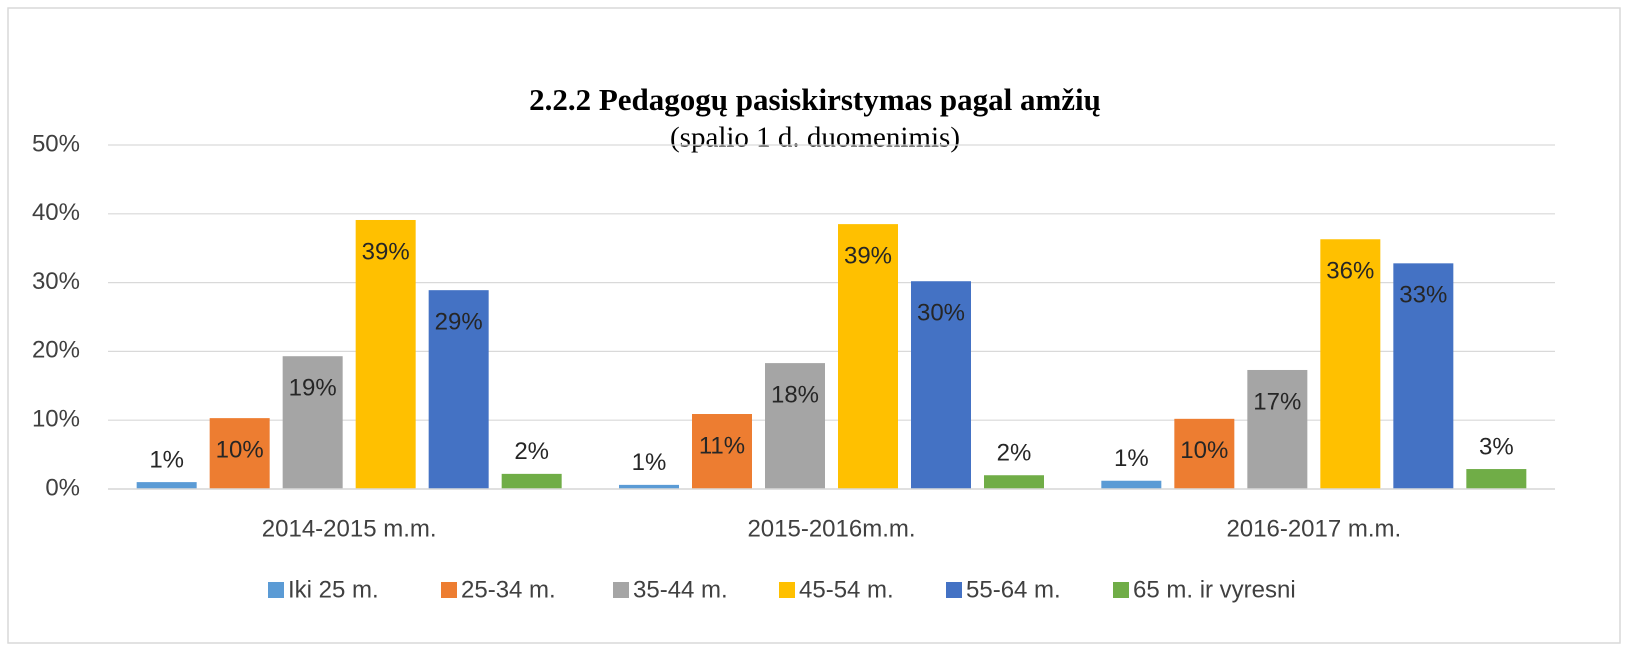 This screenshot has height=651, width=1628. I want to click on x-tick-label: 2014-2015 m.m., so click(349, 528).